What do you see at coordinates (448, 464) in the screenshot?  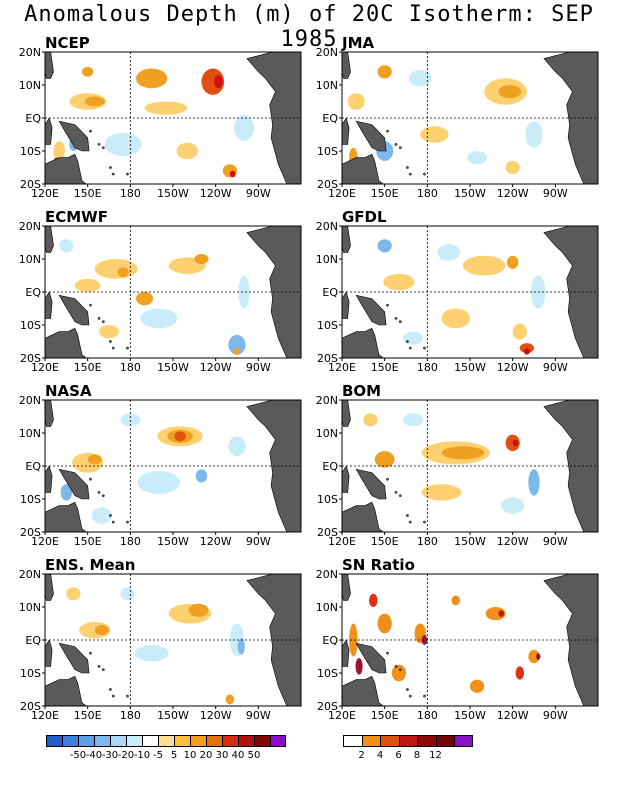 I see `map-panel: 20N 10N EQ 10S 20S 120E 150E 180 150W 120W 90W BOM` at bounding box center [448, 464].